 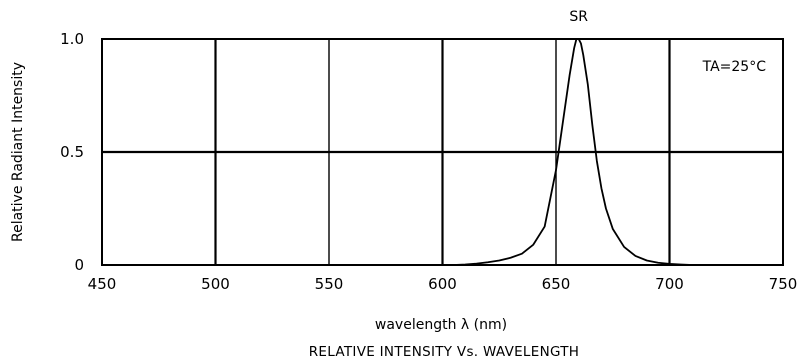 I want to click on x-axis-label: wavelength λ (nm), so click(x=441, y=325).